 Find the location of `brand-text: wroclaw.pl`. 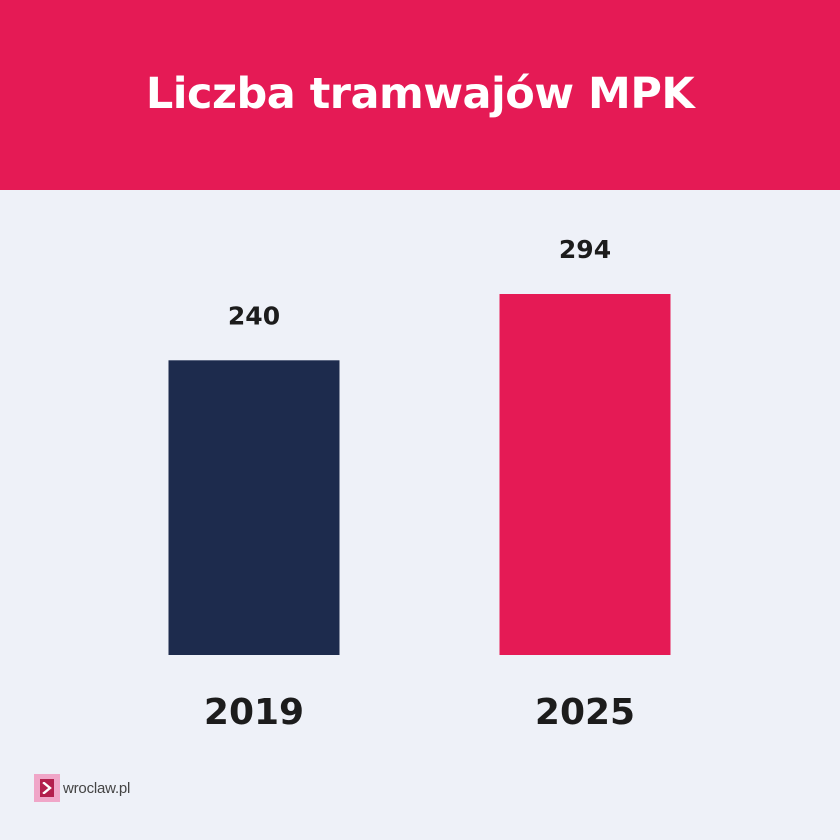

brand-text: wroclaw.pl is located at coordinates (97, 788).